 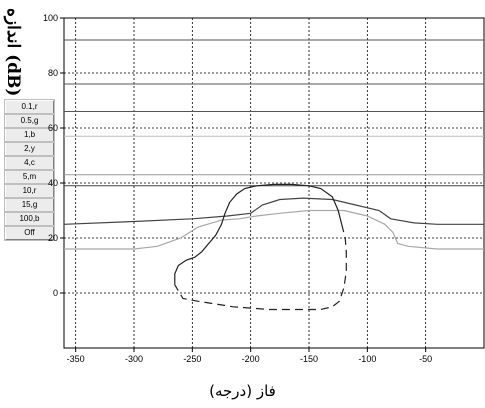 What do you see at coordinates (367, 359) in the screenshot?
I see `x-tick-label: -100` at bounding box center [367, 359].